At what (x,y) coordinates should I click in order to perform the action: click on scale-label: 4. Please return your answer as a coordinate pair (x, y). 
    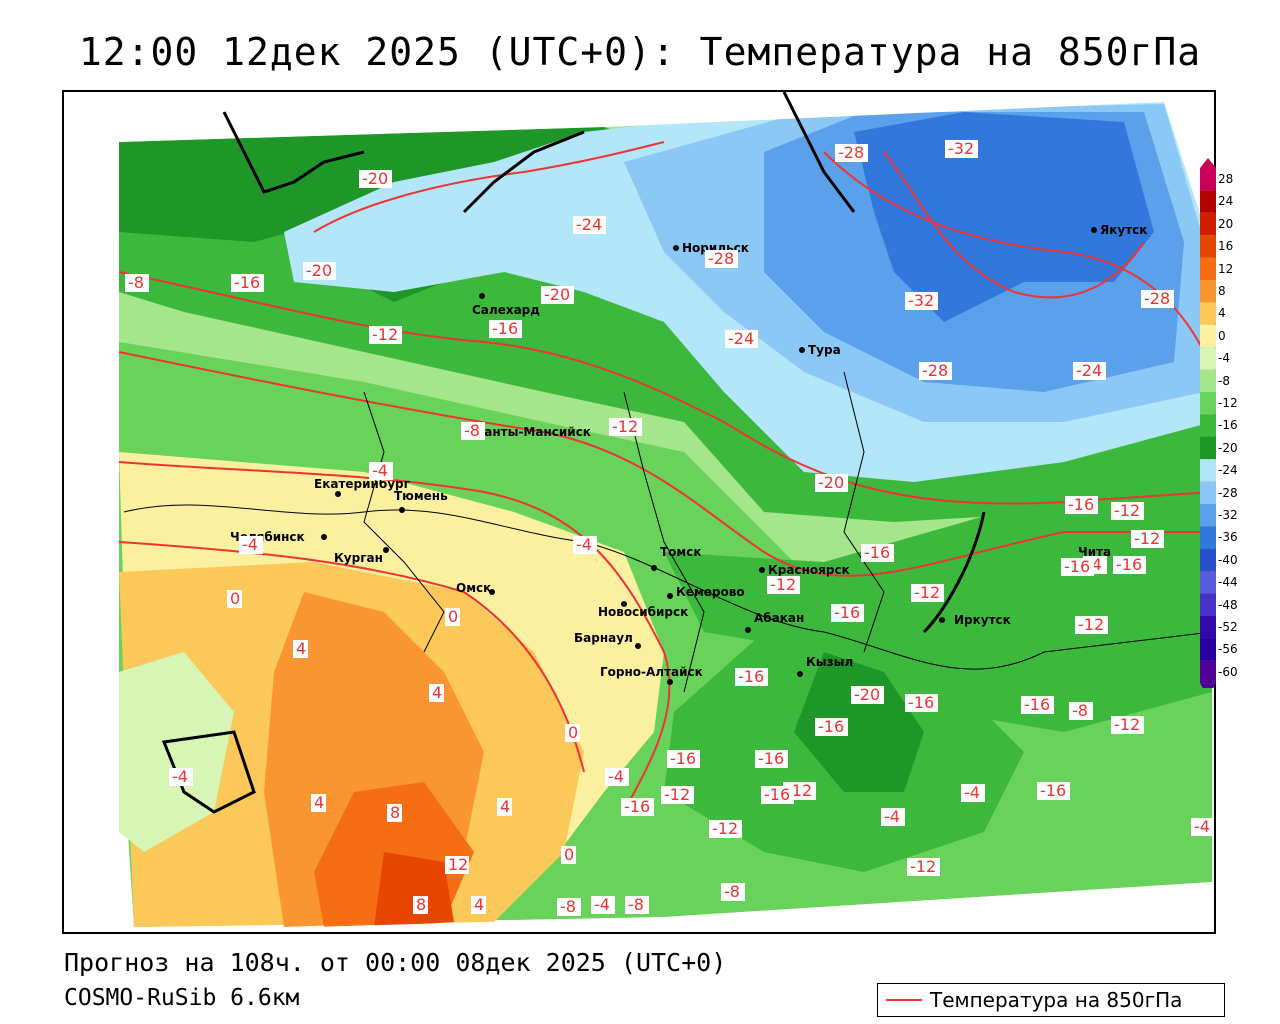
    Looking at the image, I should click on (1222, 313).